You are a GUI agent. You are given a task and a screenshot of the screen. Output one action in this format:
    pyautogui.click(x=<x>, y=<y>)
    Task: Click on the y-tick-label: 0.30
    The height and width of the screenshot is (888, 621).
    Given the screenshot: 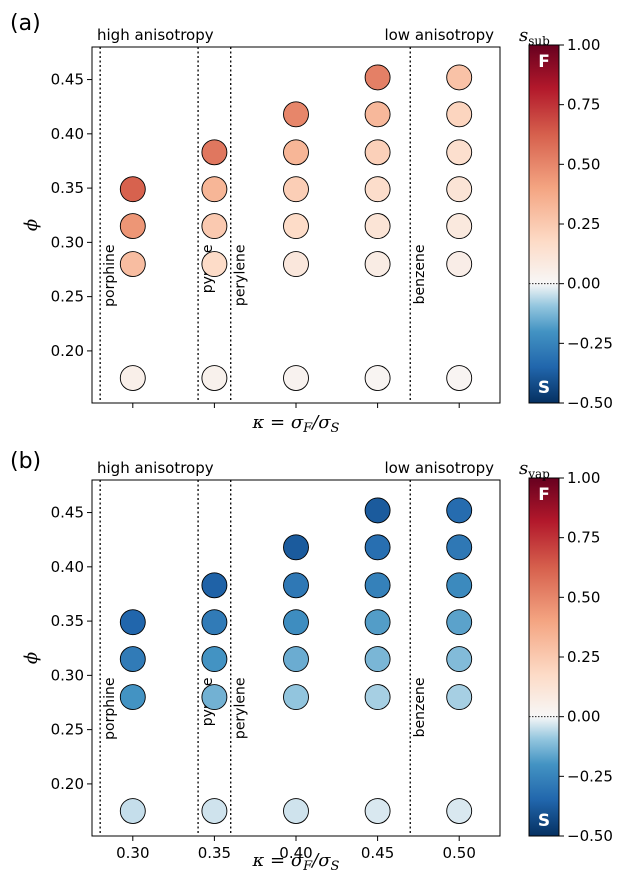 What is the action you would take?
    pyautogui.click(x=67, y=675)
    